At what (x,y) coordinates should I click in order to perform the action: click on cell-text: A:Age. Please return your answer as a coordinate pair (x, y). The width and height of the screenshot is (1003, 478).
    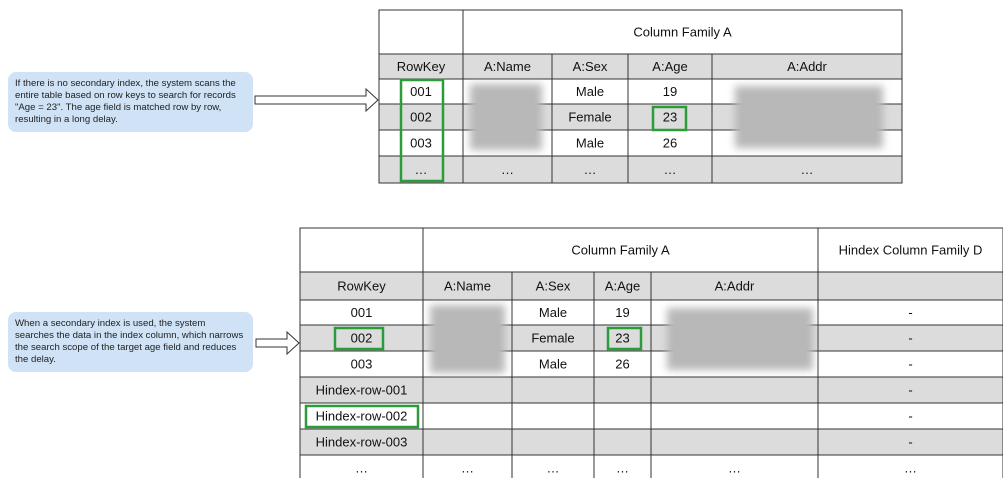
    Looking at the image, I should click on (669, 66).